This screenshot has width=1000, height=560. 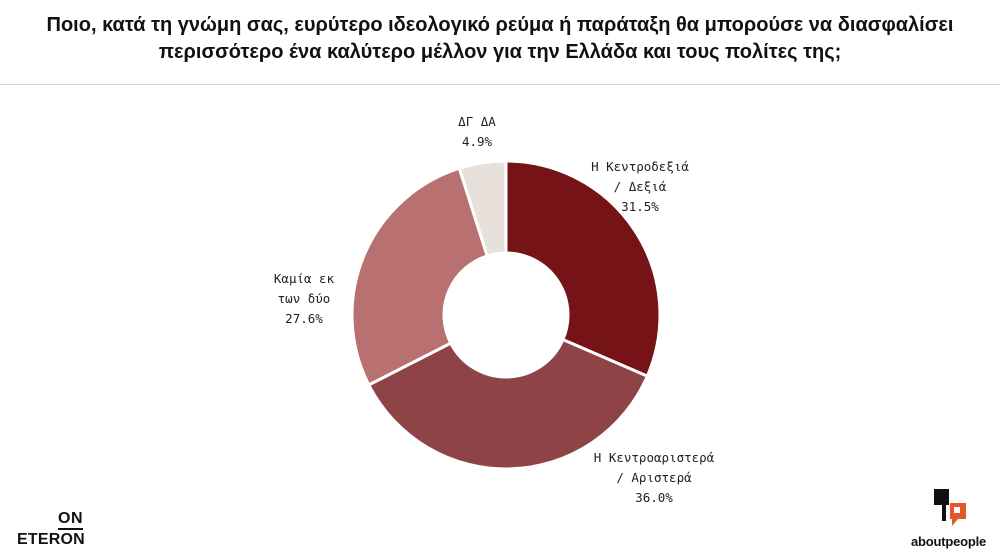 What do you see at coordinates (51, 530) in the screenshot?
I see `on-eteron-logo: ON ETERON` at bounding box center [51, 530].